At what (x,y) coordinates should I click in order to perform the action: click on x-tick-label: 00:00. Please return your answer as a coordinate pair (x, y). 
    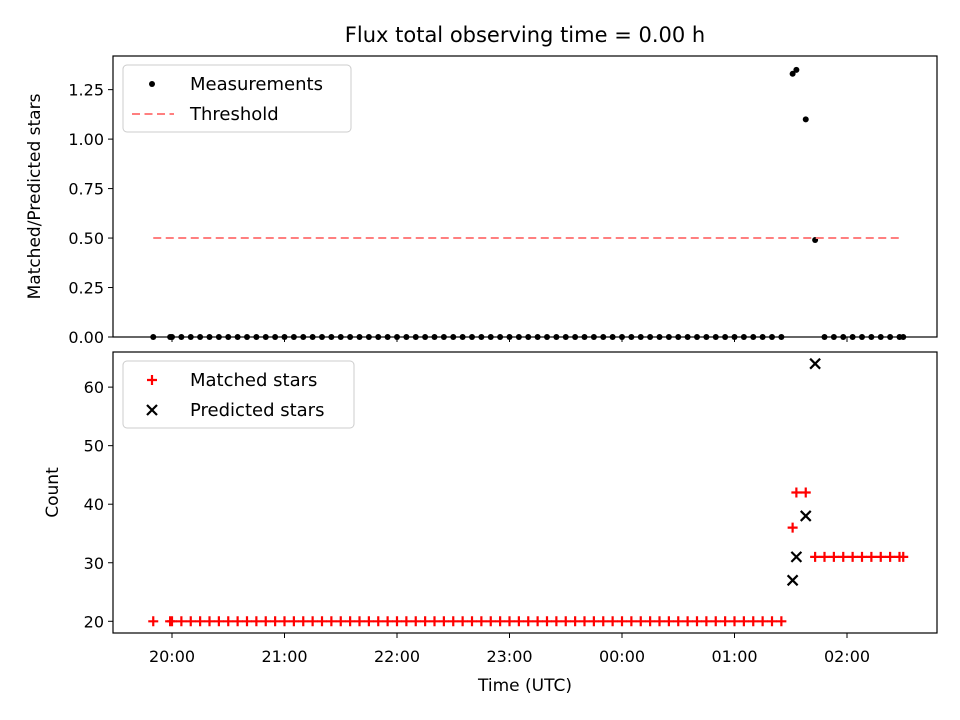
    Looking at the image, I should click on (622, 656).